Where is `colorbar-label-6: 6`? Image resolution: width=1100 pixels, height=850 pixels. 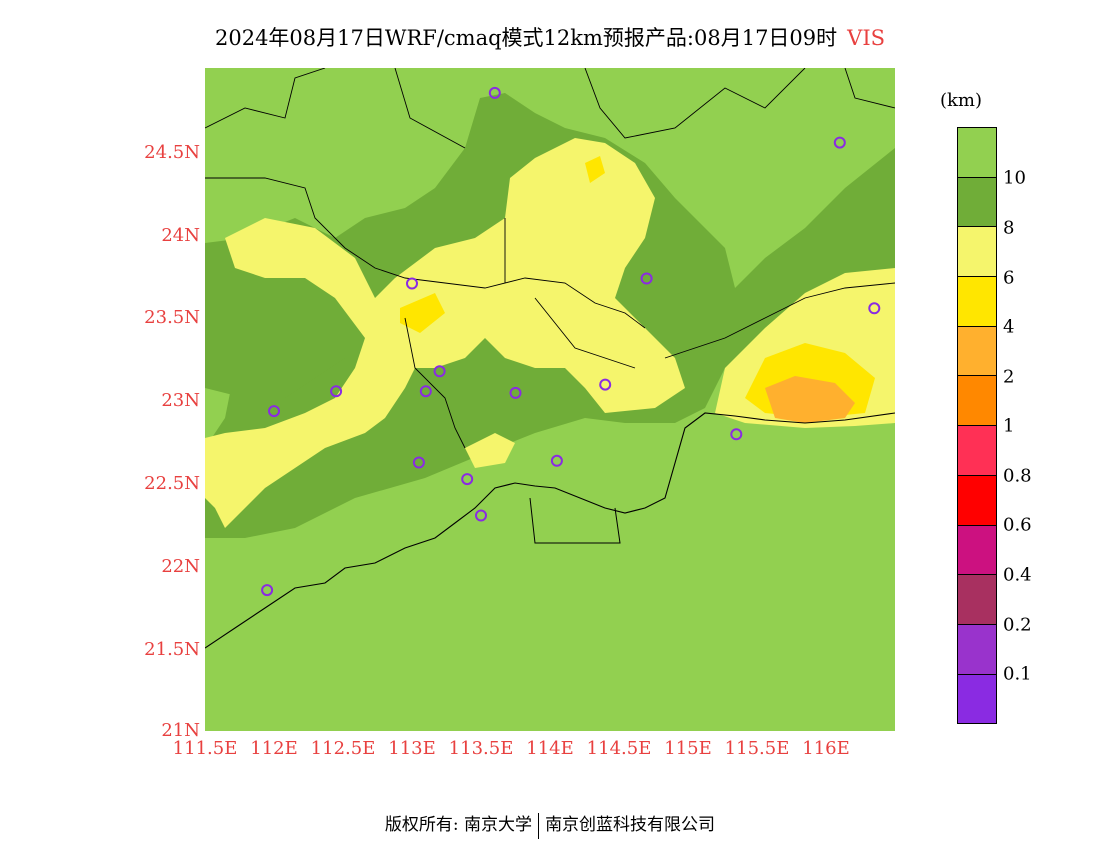 colorbar-label-6: 6 is located at coordinates (1009, 278).